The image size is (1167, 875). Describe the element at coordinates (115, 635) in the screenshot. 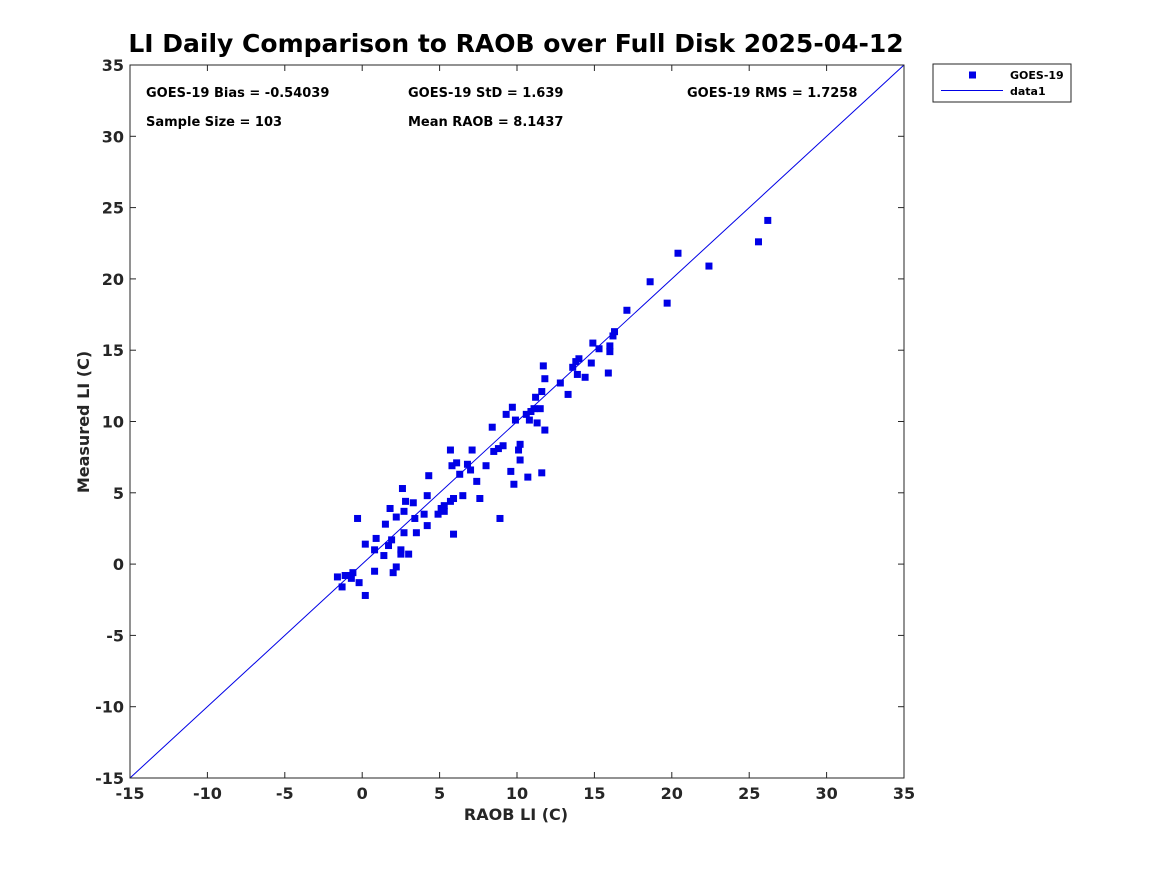

I see `y-tick-label: -5` at that location.